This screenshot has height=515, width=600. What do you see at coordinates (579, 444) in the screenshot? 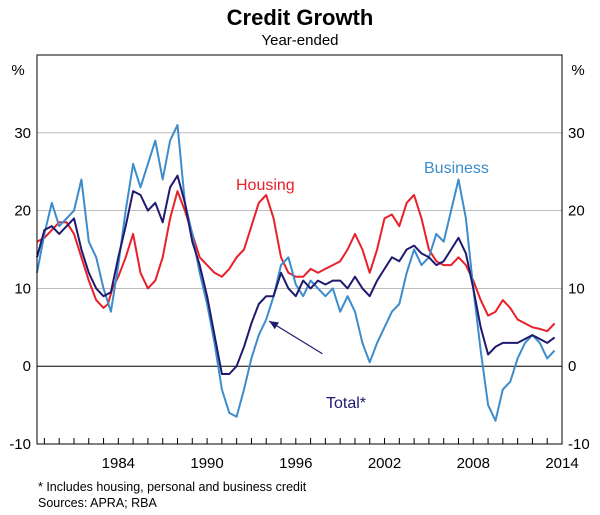
I see `y-tick-label-right: -10` at bounding box center [579, 444].